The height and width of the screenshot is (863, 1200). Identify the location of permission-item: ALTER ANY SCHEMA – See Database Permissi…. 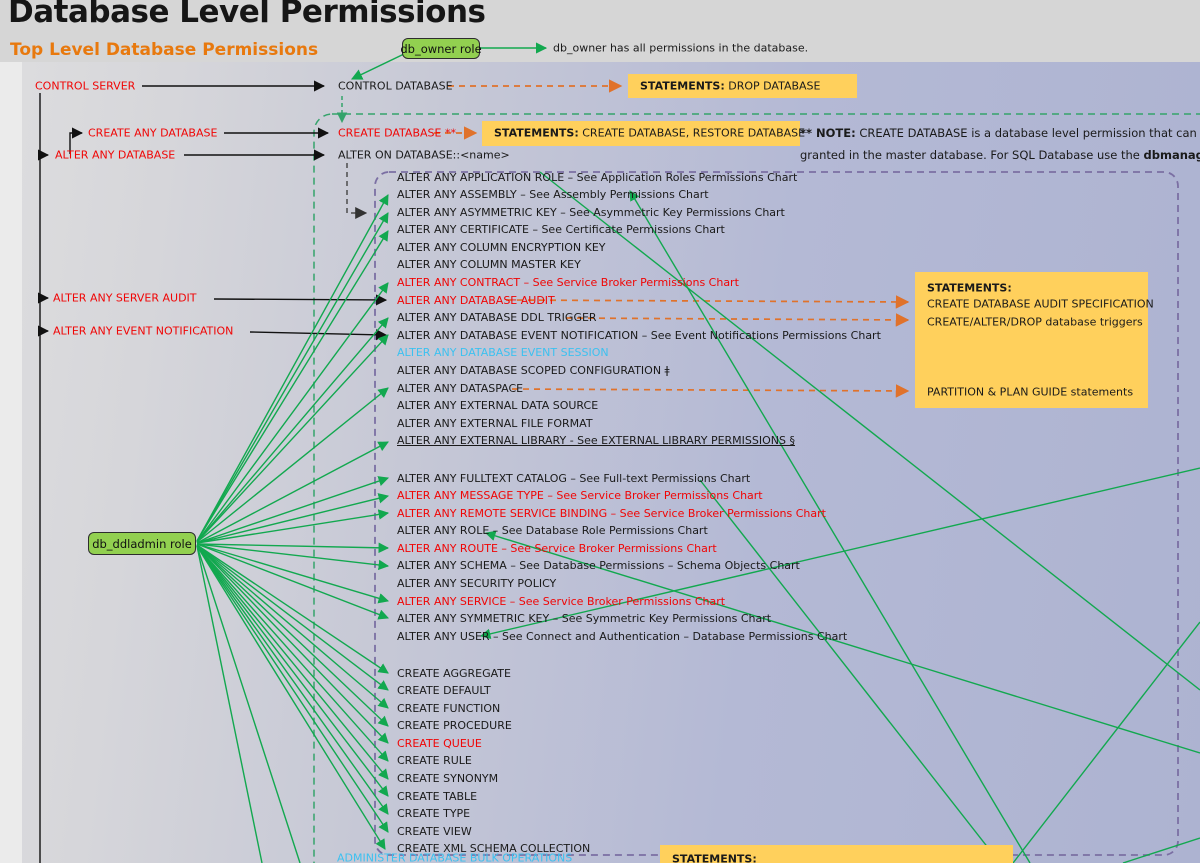
(598, 566).